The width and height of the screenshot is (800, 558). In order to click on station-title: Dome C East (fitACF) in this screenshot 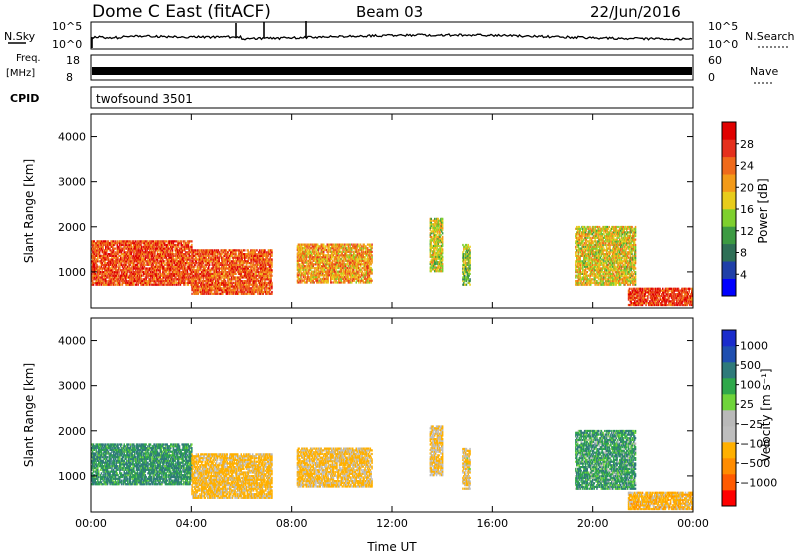, I will do `click(181, 12)`.